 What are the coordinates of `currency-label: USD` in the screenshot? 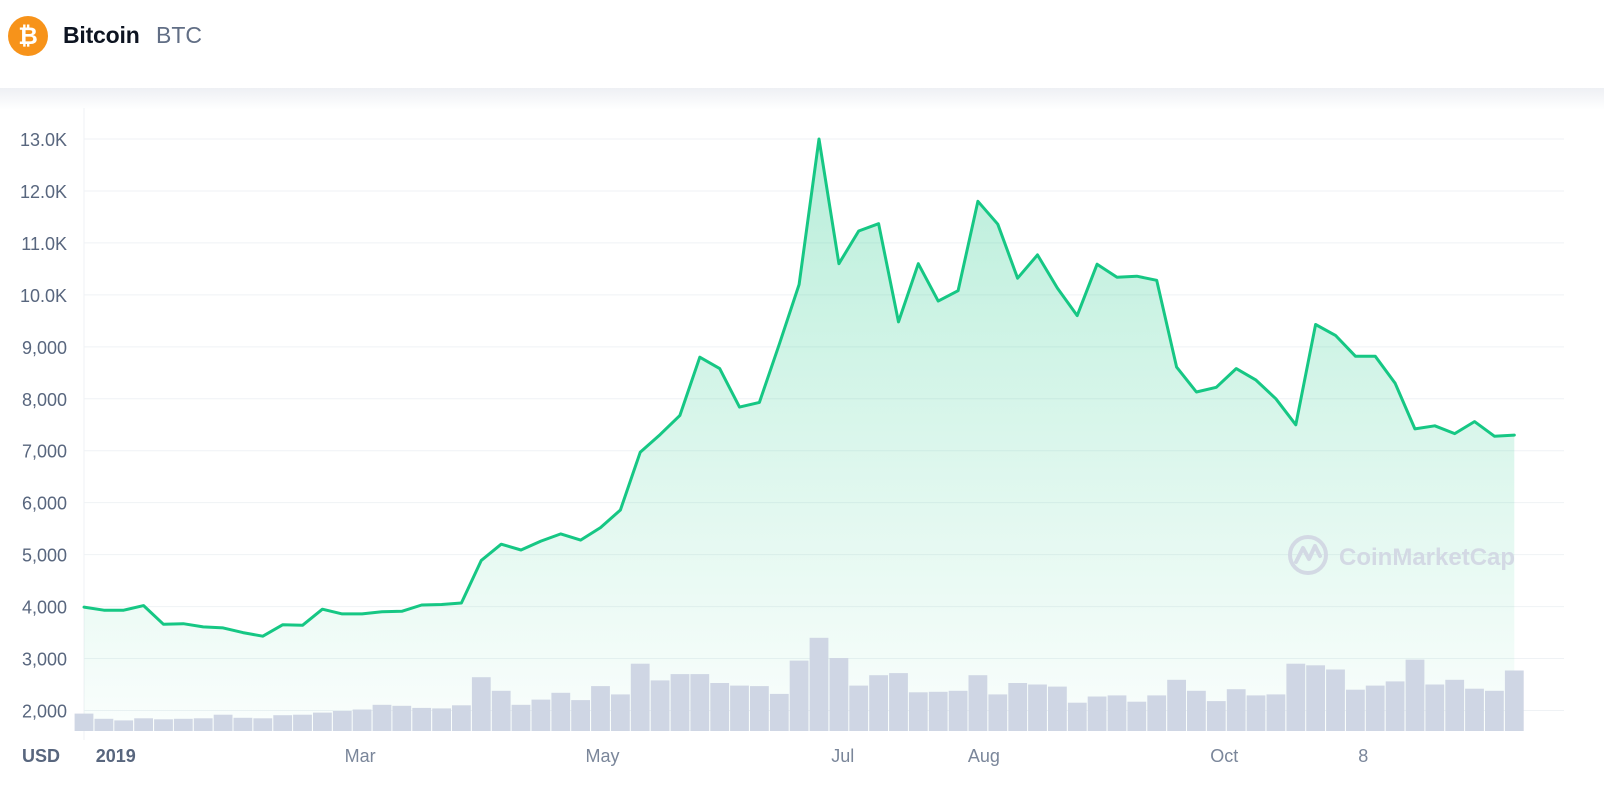 It's located at (41, 756).